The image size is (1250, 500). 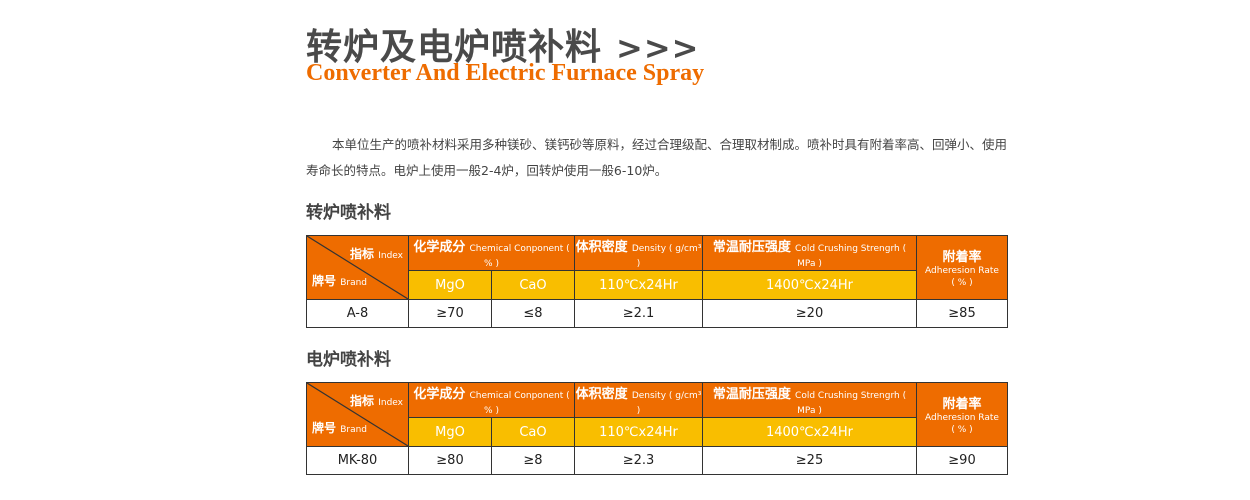 What do you see at coordinates (638, 460) in the screenshot?
I see `table-cell: ≥2.3` at bounding box center [638, 460].